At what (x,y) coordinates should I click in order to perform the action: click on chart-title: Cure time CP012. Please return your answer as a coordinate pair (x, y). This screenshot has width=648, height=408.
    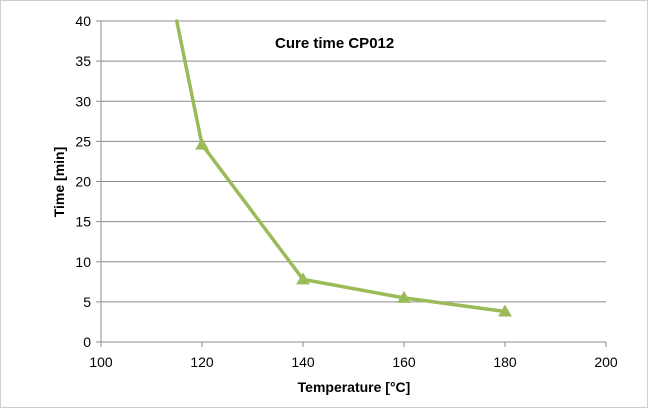
    Looking at the image, I should click on (334, 43).